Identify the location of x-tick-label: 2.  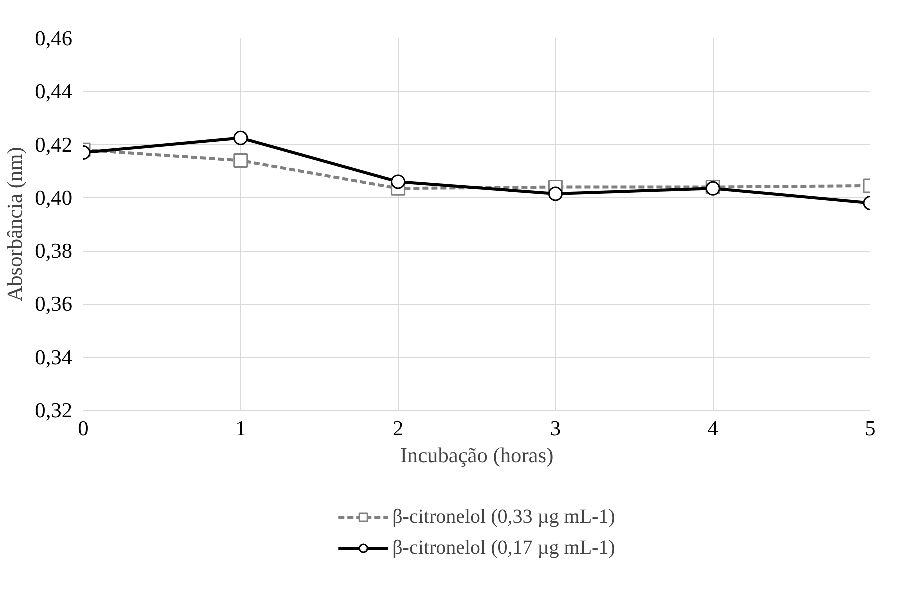
(398, 428).